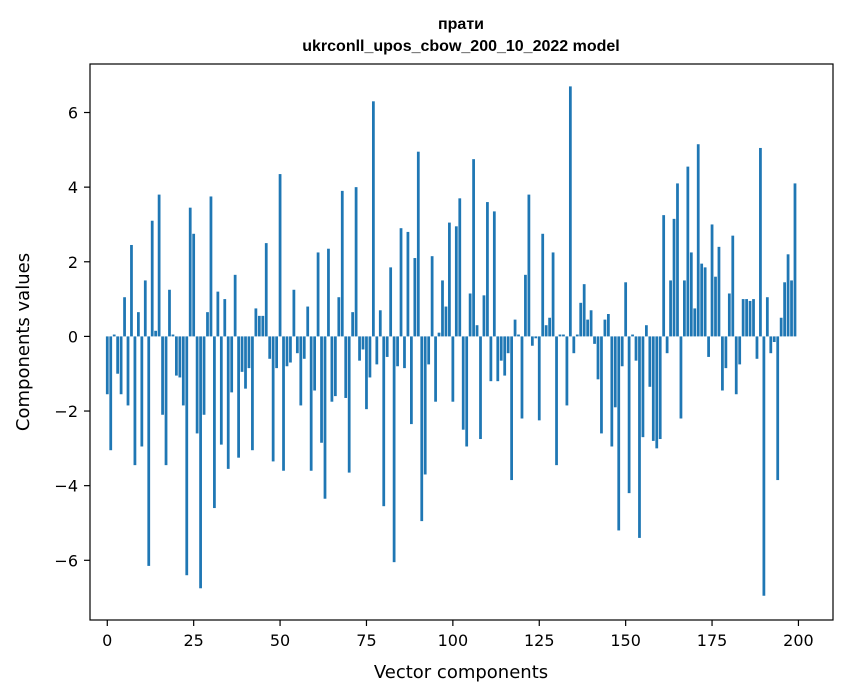 The height and width of the screenshot is (696, 847). What do you see at coordinates (625, 640) in the screenshot?
I see `x-tick-label: 150` at bounding box center [625, 640].